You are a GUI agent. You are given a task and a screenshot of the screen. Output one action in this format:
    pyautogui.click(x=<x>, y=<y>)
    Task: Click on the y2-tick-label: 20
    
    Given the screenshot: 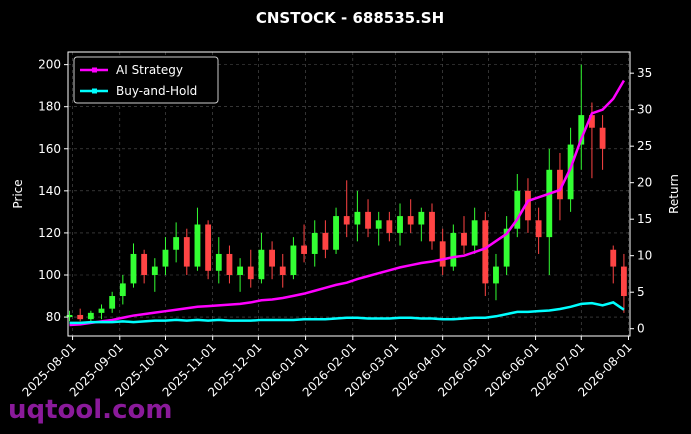 What is the action you would take?
    pyautogui.click(x=644, y=183)
    